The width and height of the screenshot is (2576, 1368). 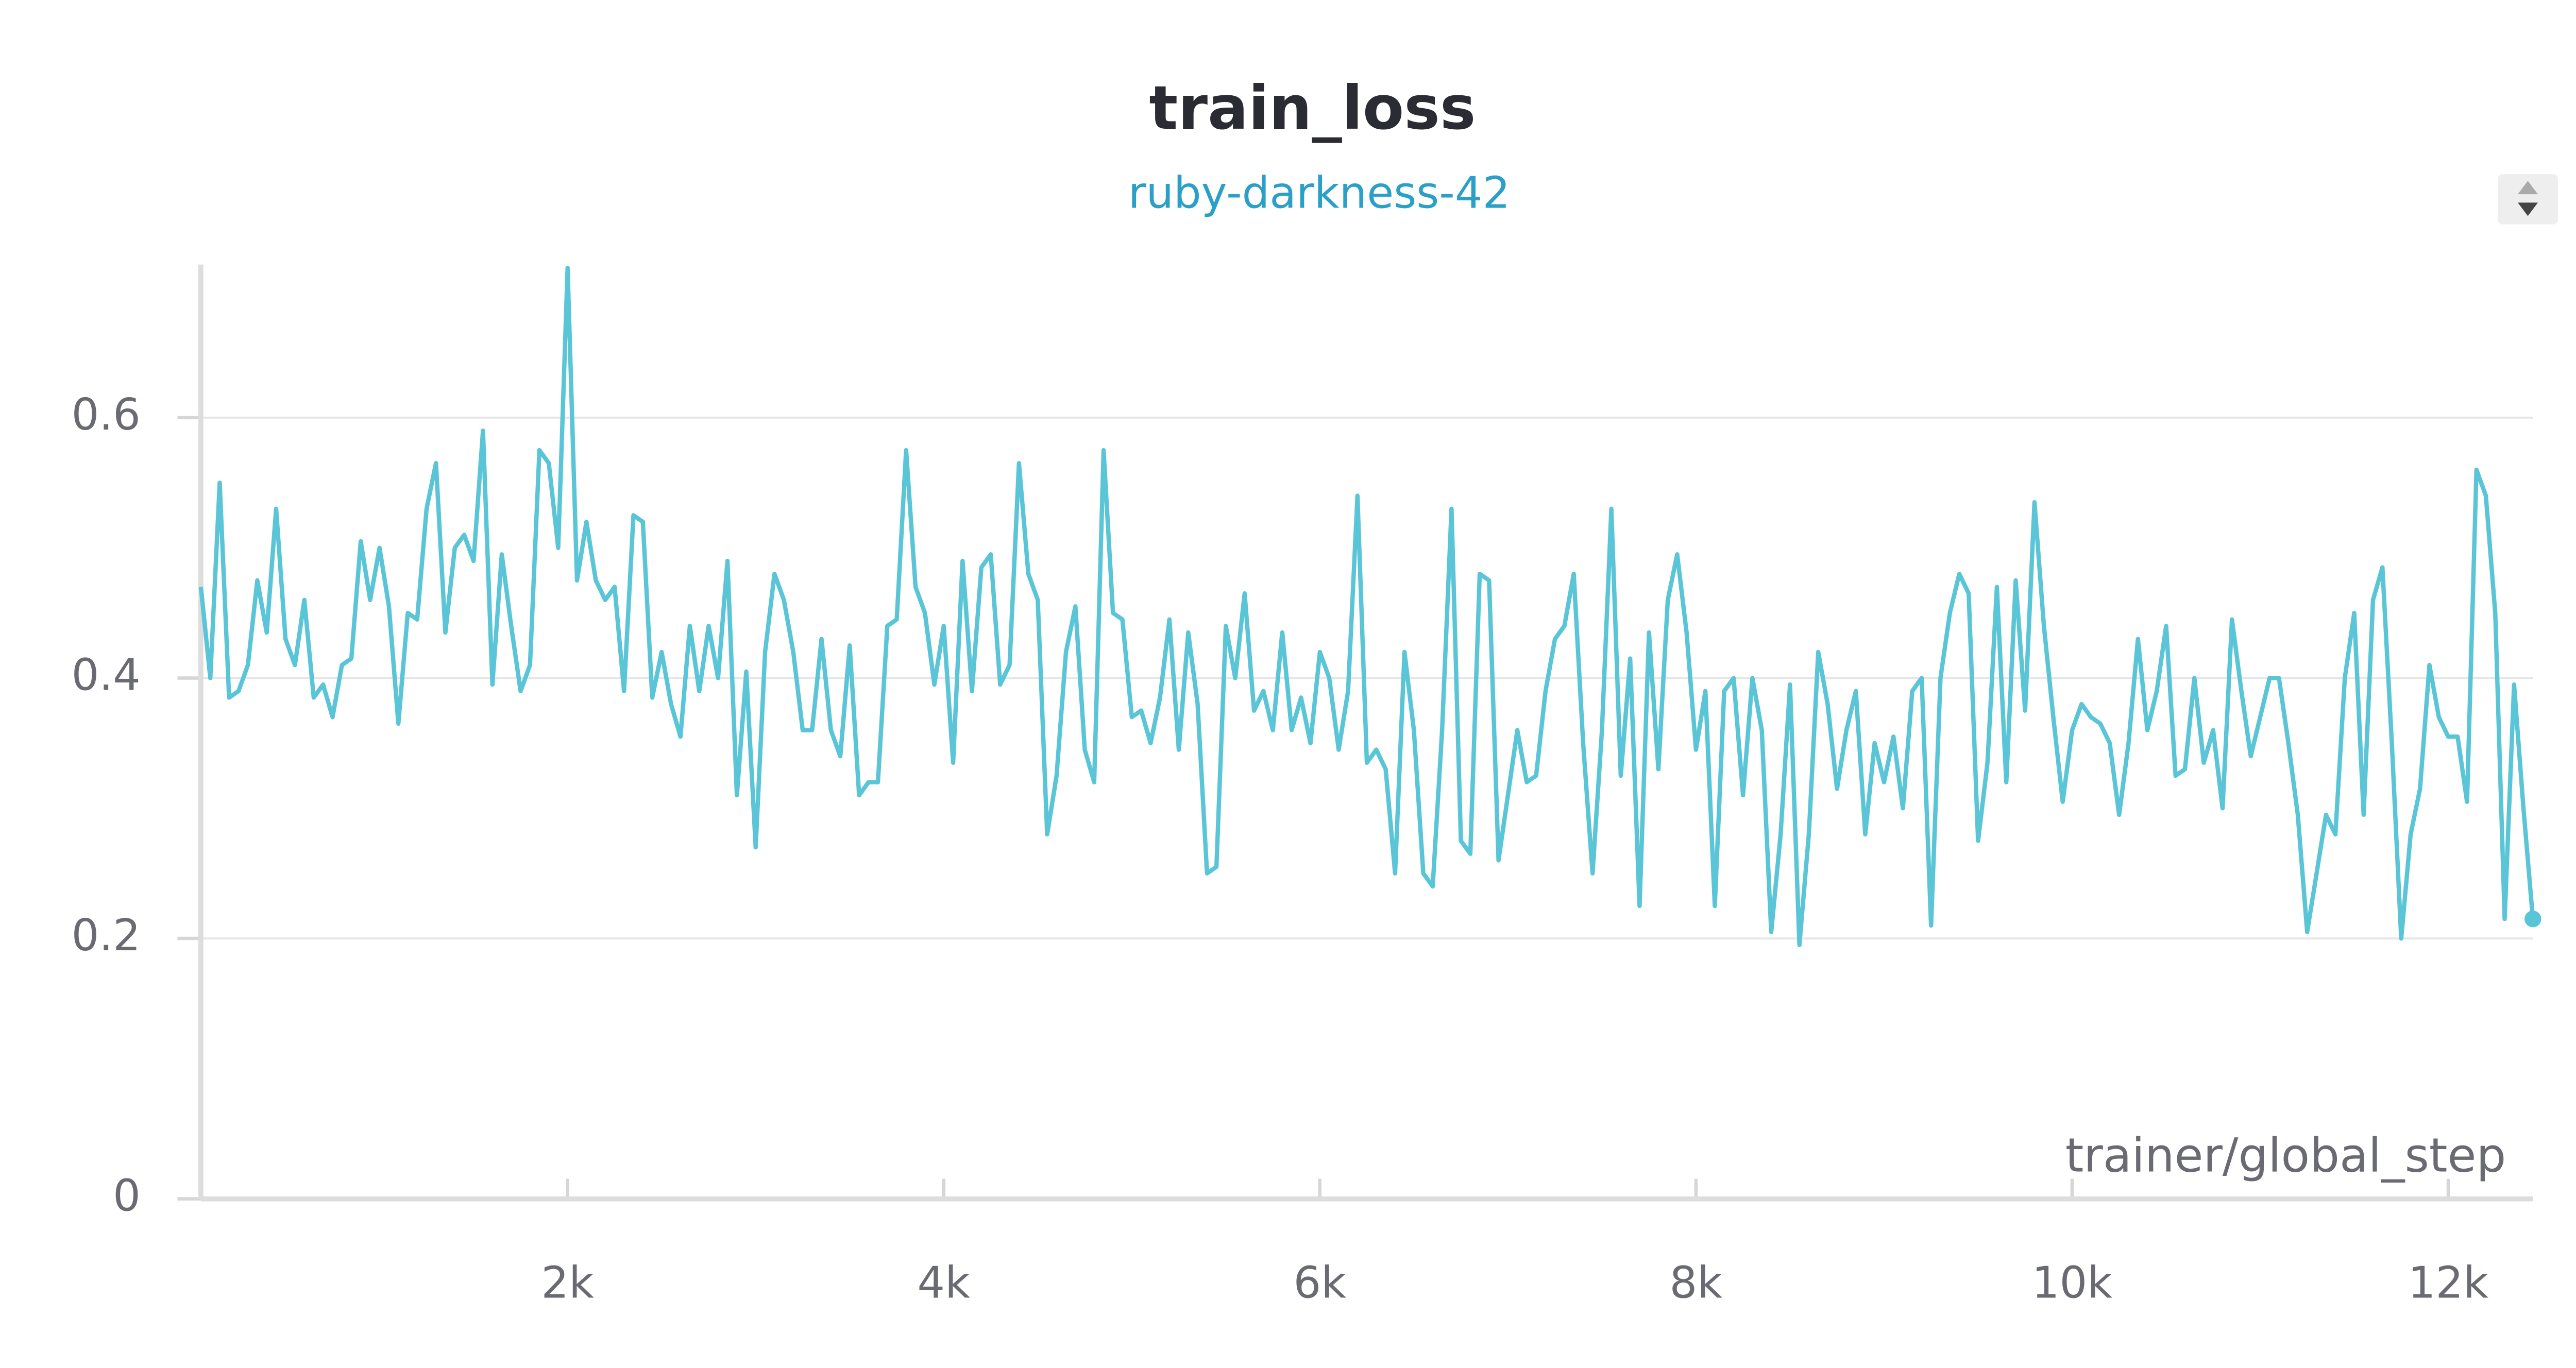 I want to click on y-tick-label: 0.2, so click(x=106, y=935).